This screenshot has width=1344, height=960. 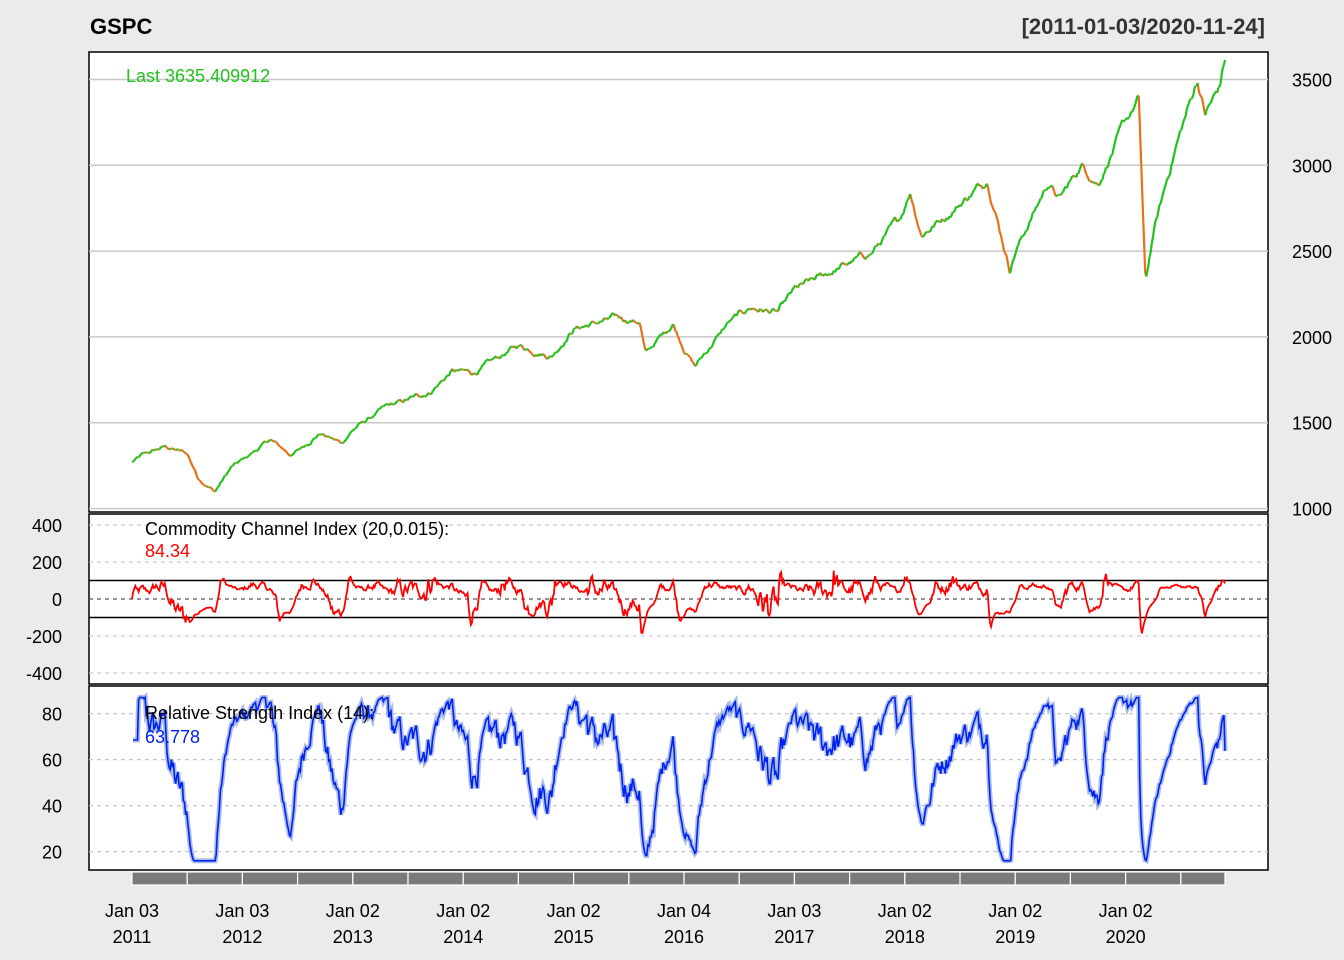 What do you see at coordinates (678, 602) in the screenshot?
I see `cci-series-line` at bounding box center [678, 602].